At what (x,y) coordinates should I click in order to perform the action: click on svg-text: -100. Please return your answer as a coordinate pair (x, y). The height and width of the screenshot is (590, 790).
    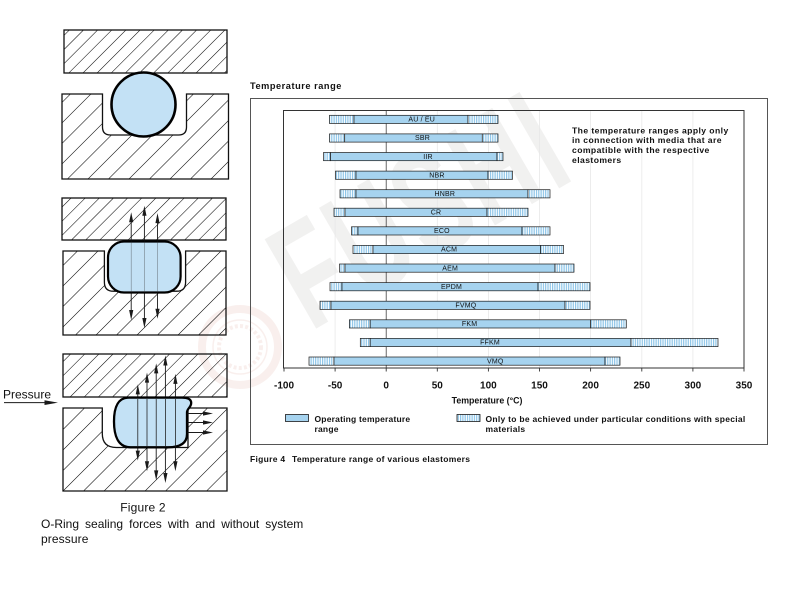
    Looking at the image, I should click on (284, 386).